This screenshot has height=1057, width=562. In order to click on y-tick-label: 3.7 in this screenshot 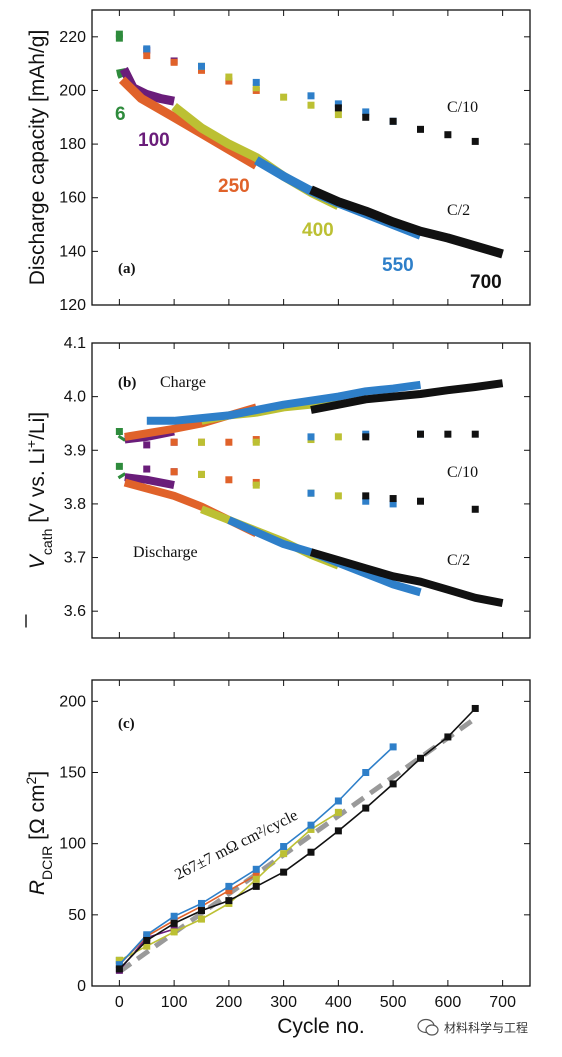, I will do `click(75, 558)`.